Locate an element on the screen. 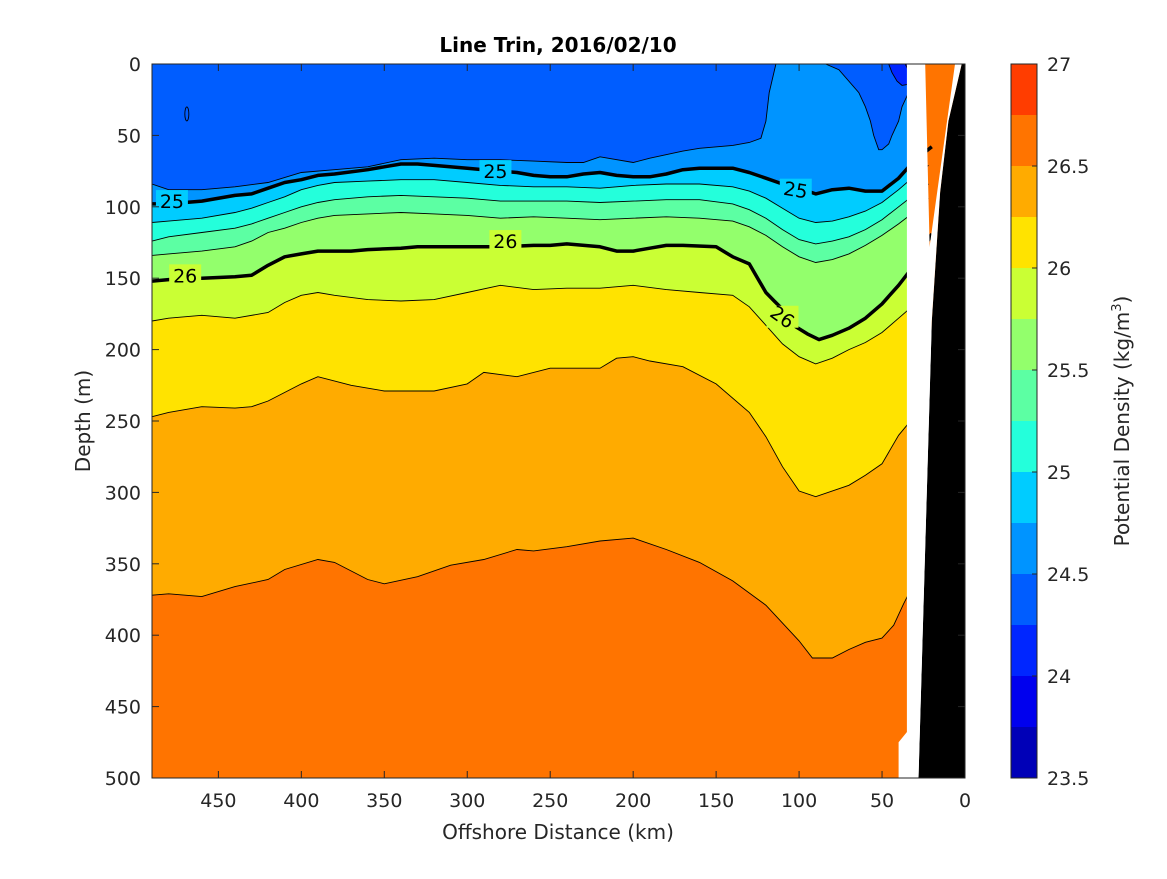 The height and width of the screenshot is (879, 1167). x-tick-label-6: 150 is located at coordinates (716, 801).